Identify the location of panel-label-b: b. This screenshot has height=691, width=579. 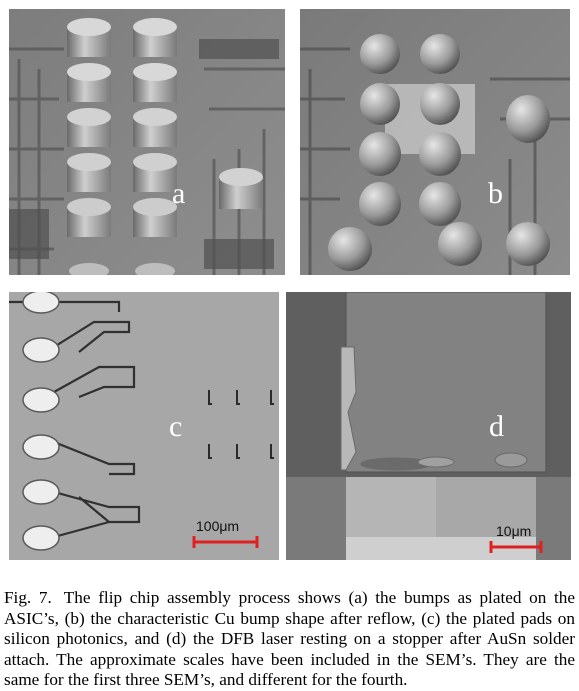
(495, 193).